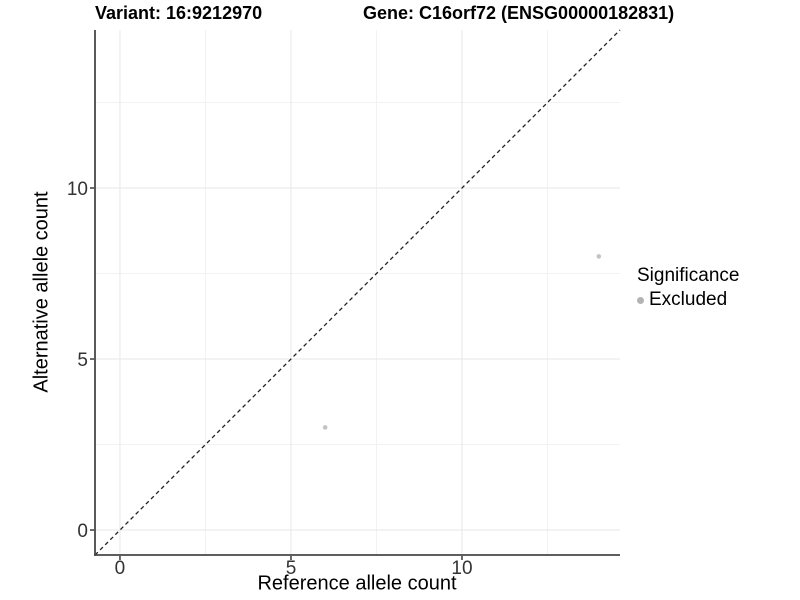 This screenshot has height=600, width=800. I want to click on y-tick-label: 10, so click(77, 189).